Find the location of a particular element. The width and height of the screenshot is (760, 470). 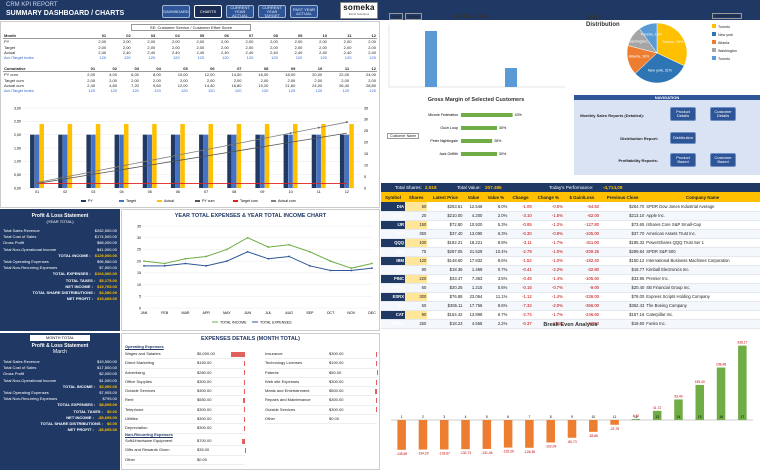

kpi-cell: 22,00 is located at coordinates (344, 75).